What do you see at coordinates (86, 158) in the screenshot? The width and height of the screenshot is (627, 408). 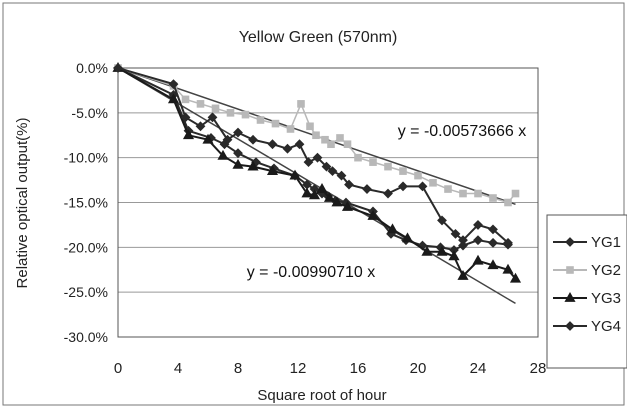 I see `y-tick-label: -10.0%` at bounding box center [86, 158].